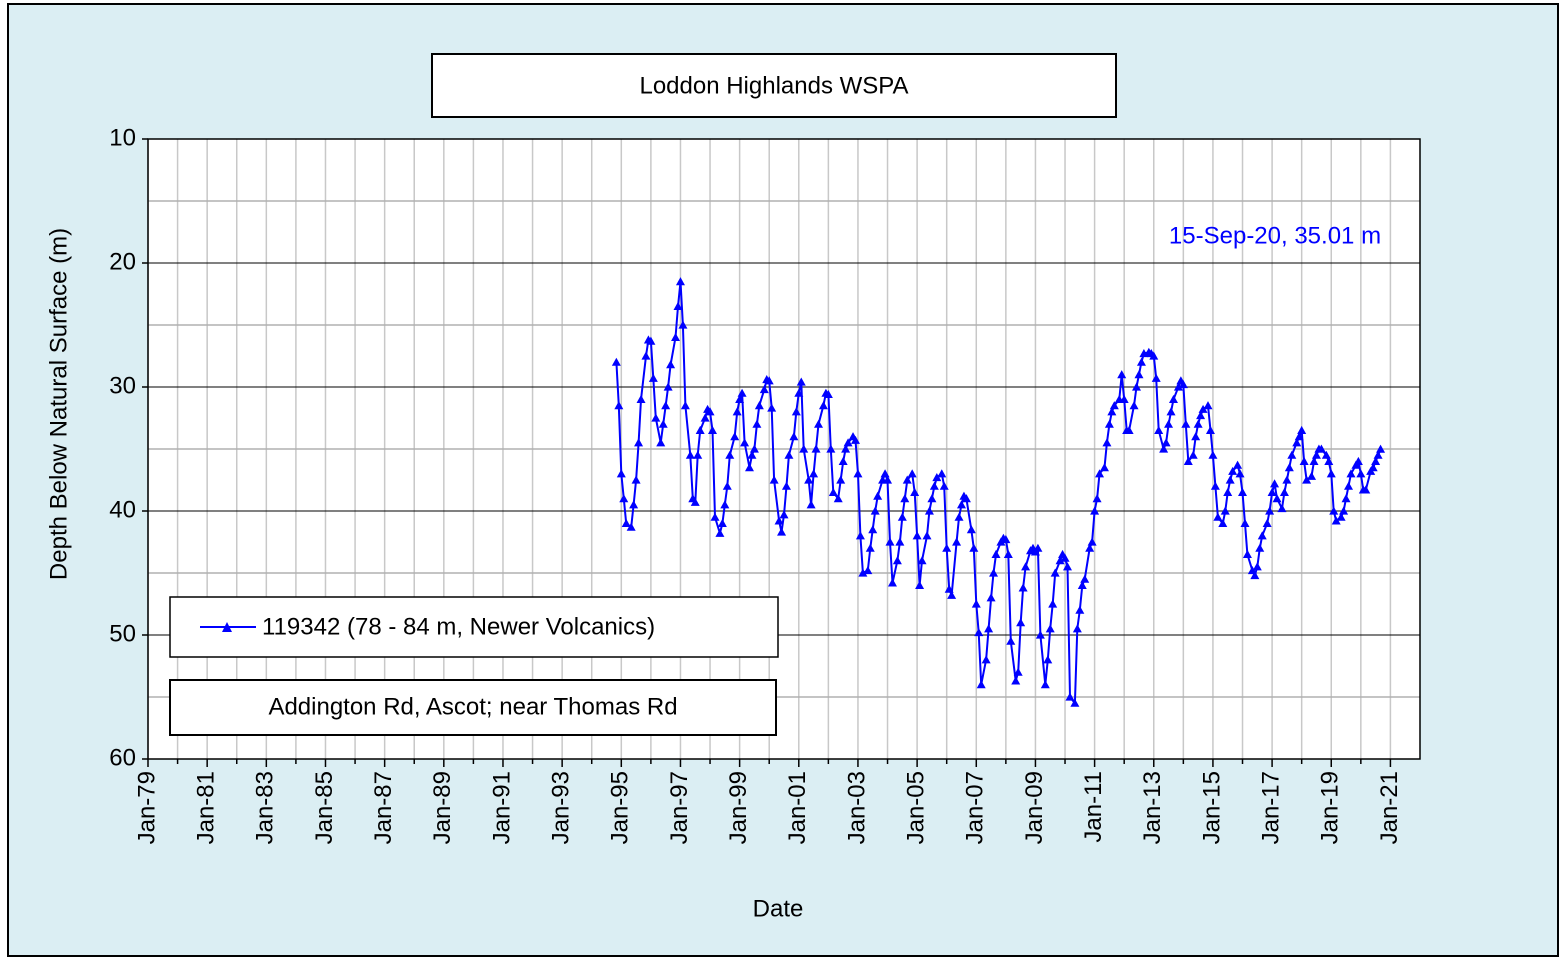 The width and height of the screenshot is (1566, 961). What do you see at coordinates (778, 908) in the screenshot?
I see `x-axis-label: Date` at bounding box center [778, 908].